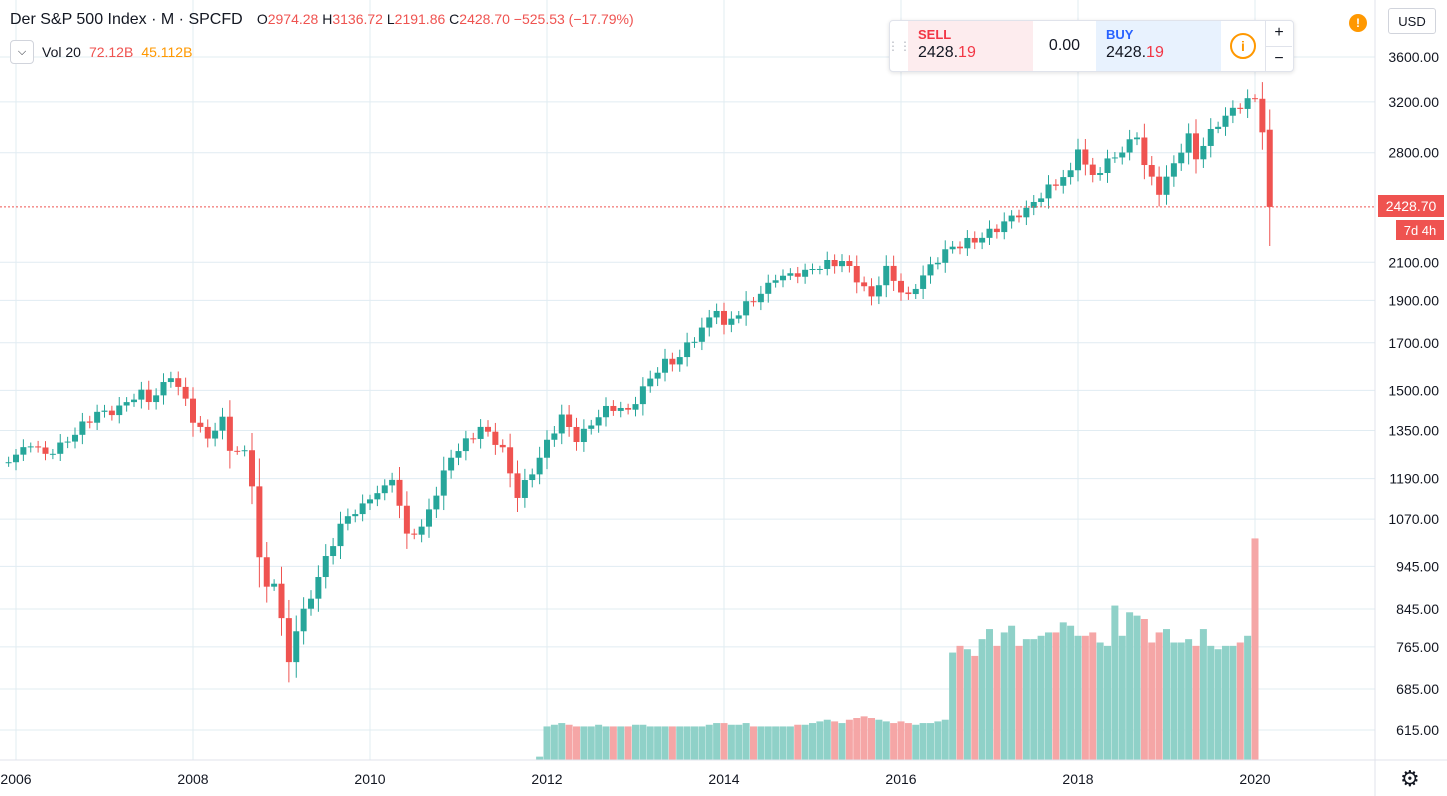 This screenshot has width=1447, height=796. I want to click on gear-icon: ⚙, so click(1410, 778).